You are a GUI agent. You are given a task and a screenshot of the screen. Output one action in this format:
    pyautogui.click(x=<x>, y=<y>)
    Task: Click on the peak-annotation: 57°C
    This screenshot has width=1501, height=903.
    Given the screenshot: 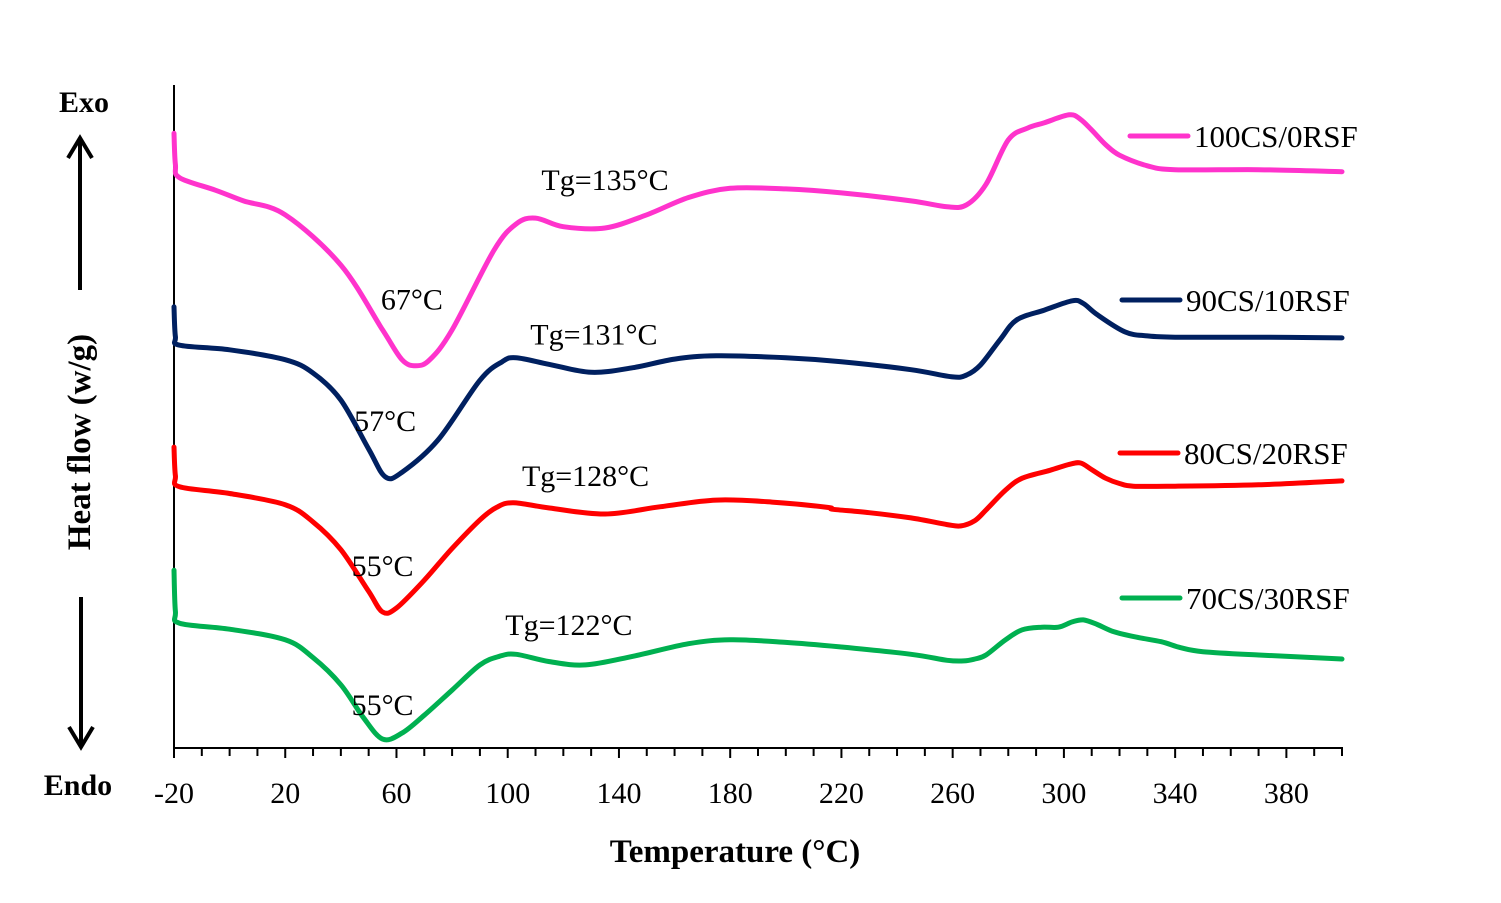 What is the action you would take?
    pyautogui.click(x=385, y=421)
    